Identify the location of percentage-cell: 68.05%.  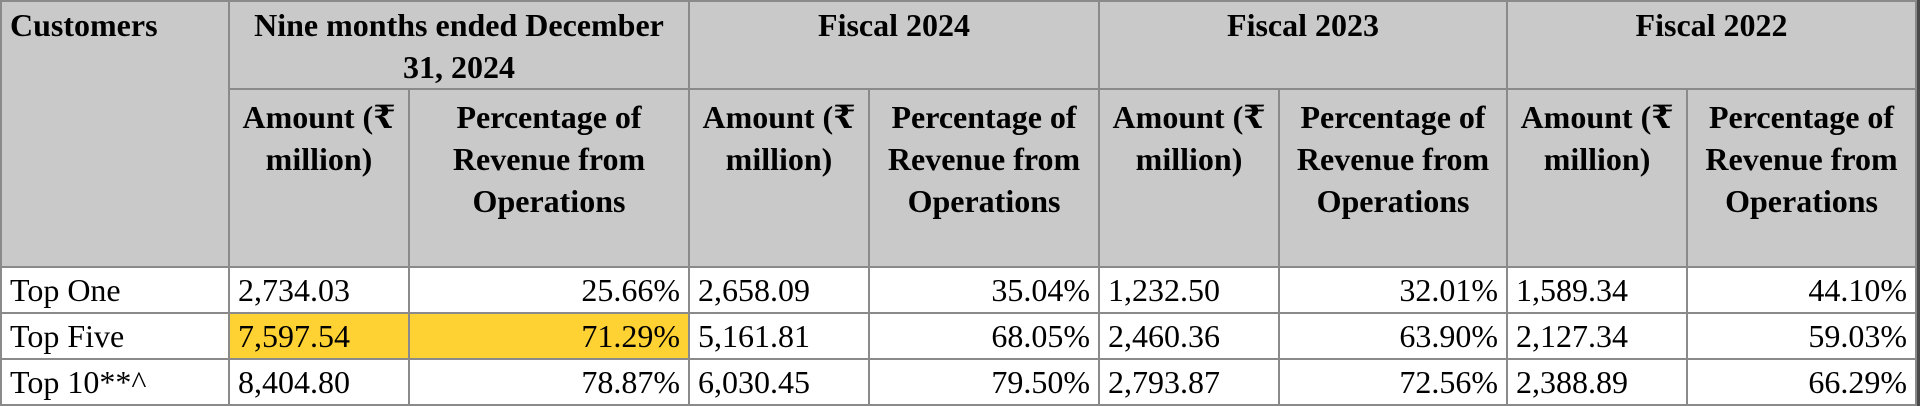
(984, 336).